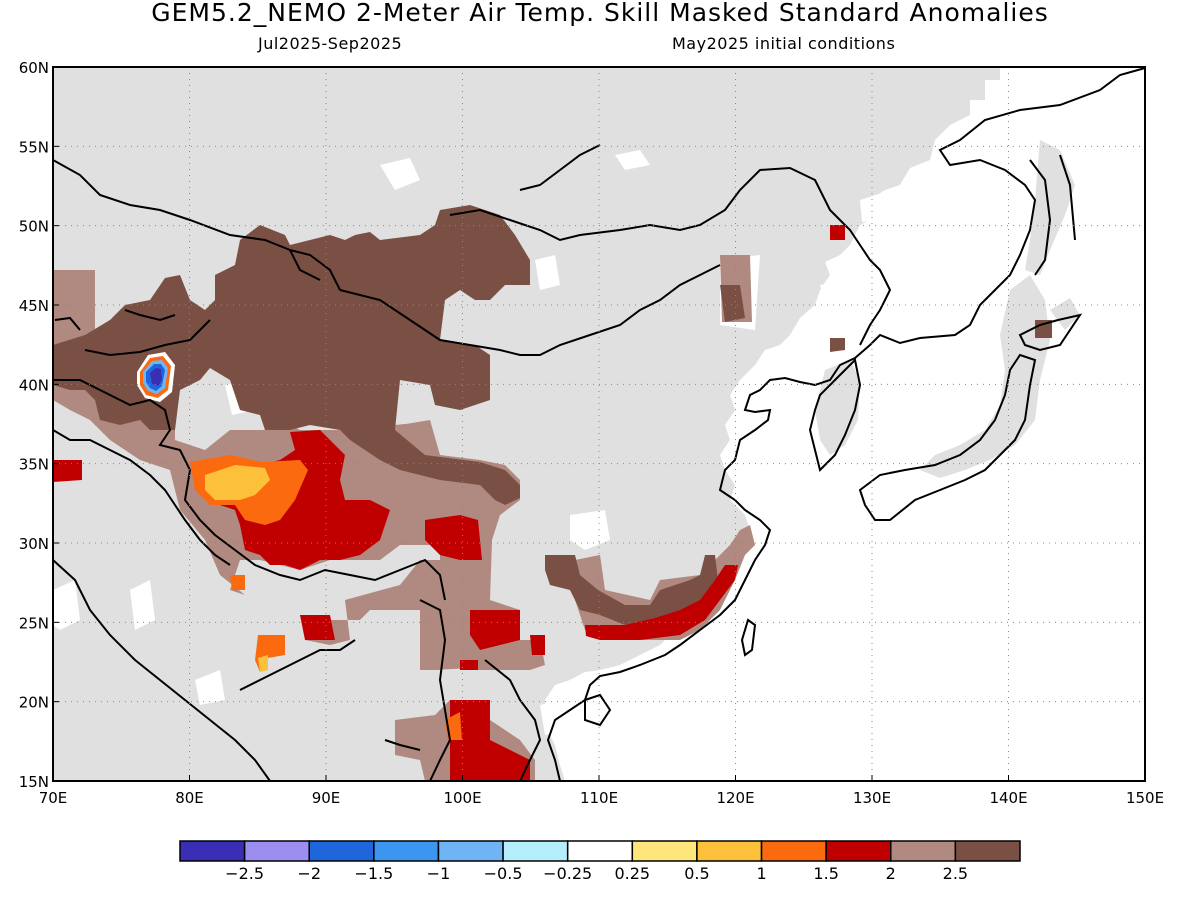 This screenshot has height=900, width=1200. What do you see at coordinates (1008, 798) in the screenshot?
I see `x-tick-label: 140E` at bounding box center [1008, 798].